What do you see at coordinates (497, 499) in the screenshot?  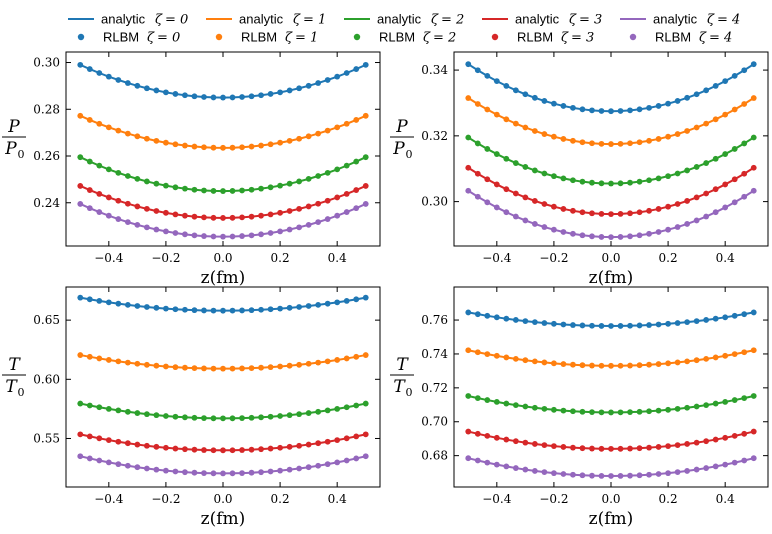 I see `x-tick-label: −0.4` at bounding box center [497, 499].